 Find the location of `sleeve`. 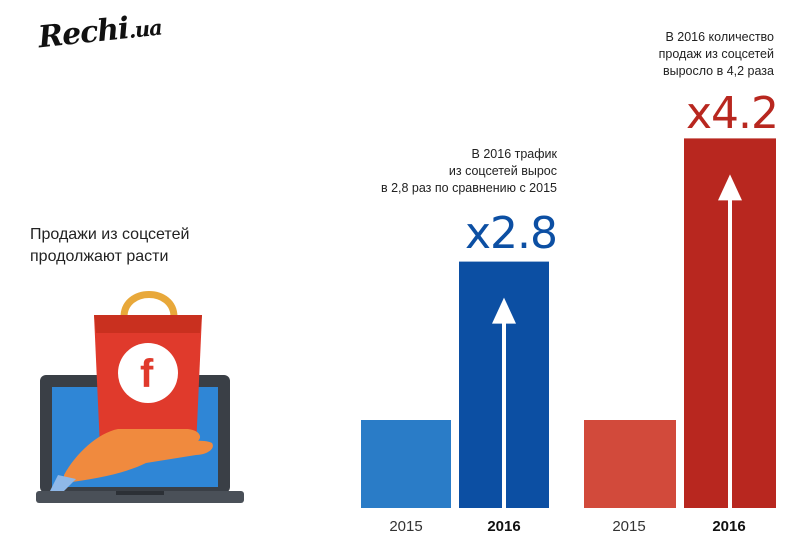

sleeve is located at coordinates (63, 483).